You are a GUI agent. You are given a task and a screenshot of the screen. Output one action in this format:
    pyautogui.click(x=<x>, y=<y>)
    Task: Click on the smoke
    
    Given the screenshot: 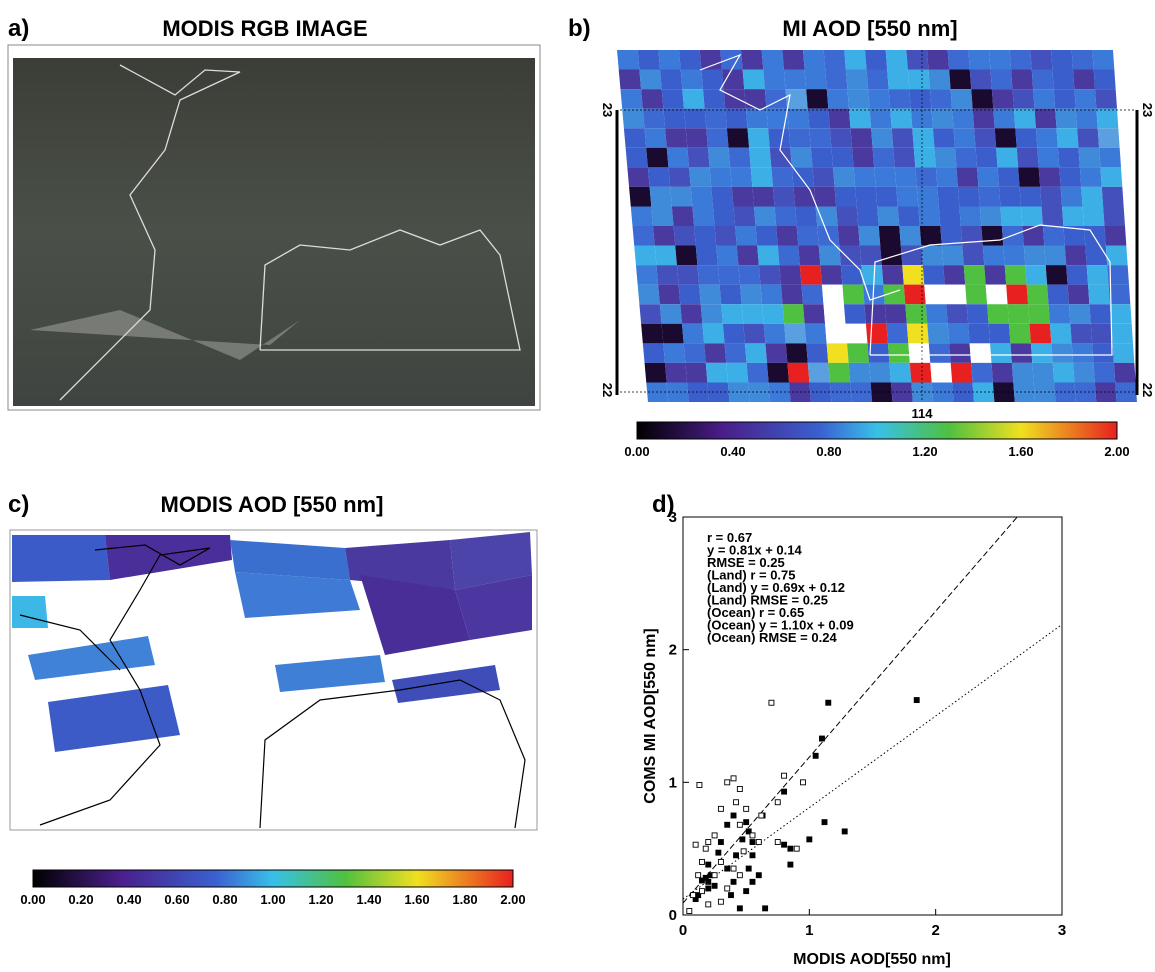 What is the action you would take?
    pyautogui.click(x=165, y=335)
    